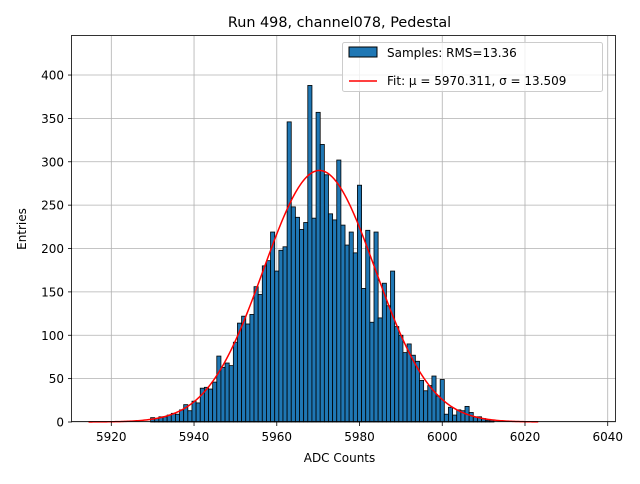  I want to click on x-tick-label: 5920, so click(111, 437).